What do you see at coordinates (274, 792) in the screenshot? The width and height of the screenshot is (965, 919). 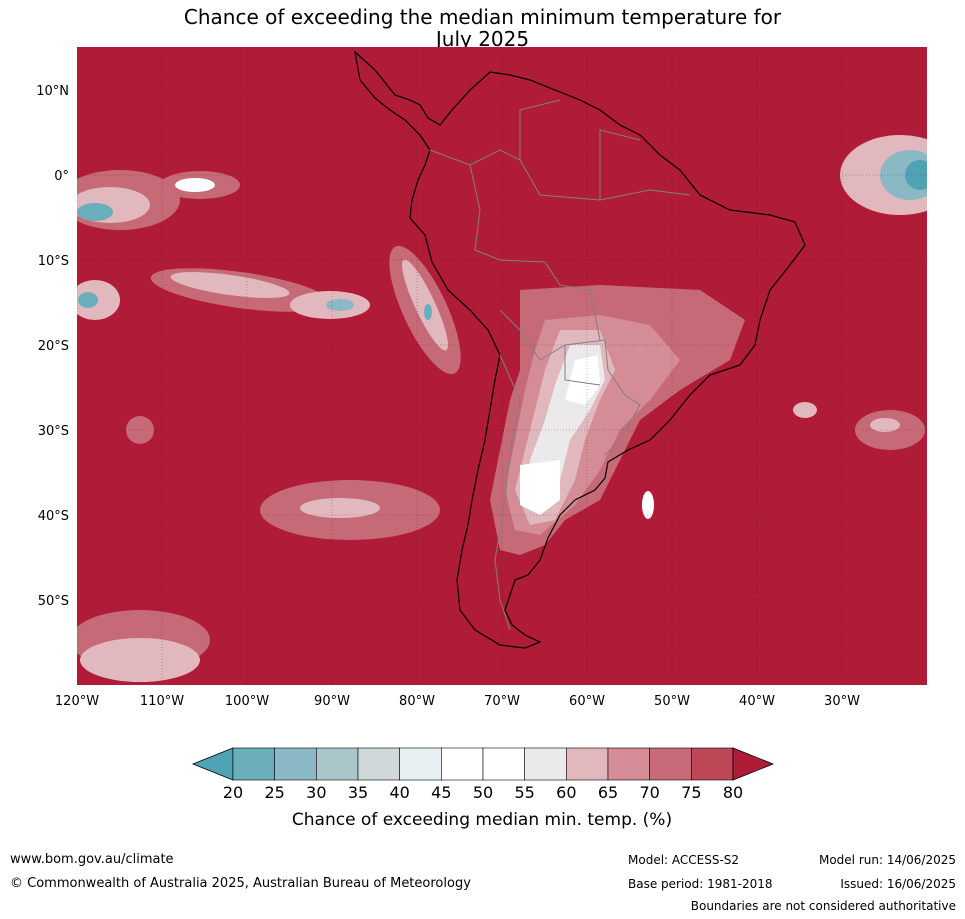 I see `colorbar-tick-label: 25` at bounding box center [274, 792].